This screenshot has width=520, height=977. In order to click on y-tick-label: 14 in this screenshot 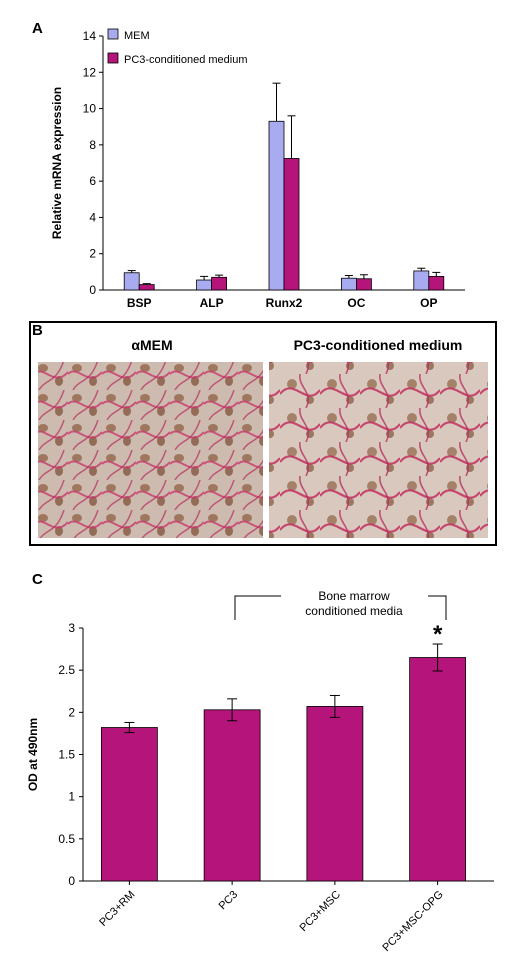, I will do `click(90, 36)`.